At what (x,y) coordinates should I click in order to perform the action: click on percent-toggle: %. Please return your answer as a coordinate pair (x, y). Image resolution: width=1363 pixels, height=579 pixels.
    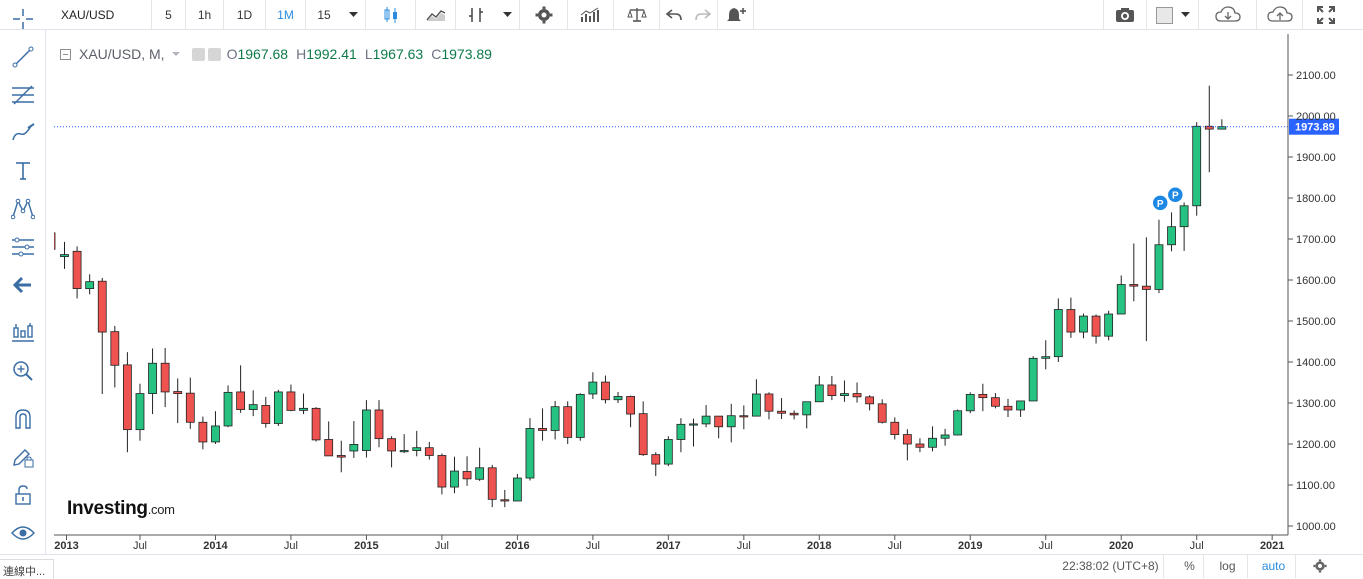
    Looking at the image, I should click on (1190, 566).